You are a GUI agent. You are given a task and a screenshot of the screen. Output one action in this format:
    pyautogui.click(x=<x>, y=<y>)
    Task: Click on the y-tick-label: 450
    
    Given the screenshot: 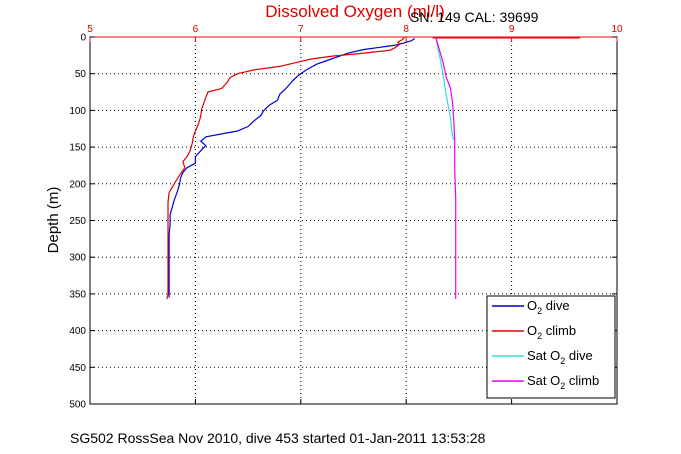 What is the action you would take?
    pyautogui.click(x=77, y=368)
    